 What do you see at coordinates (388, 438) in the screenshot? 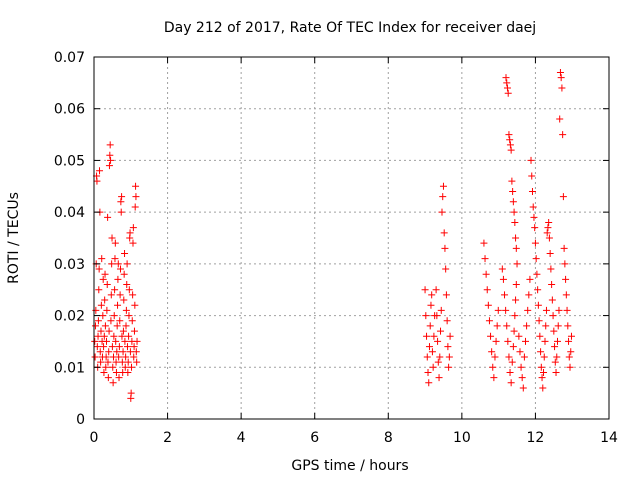
I see `x-tick-label: 8` at bounding box center [388, 438].